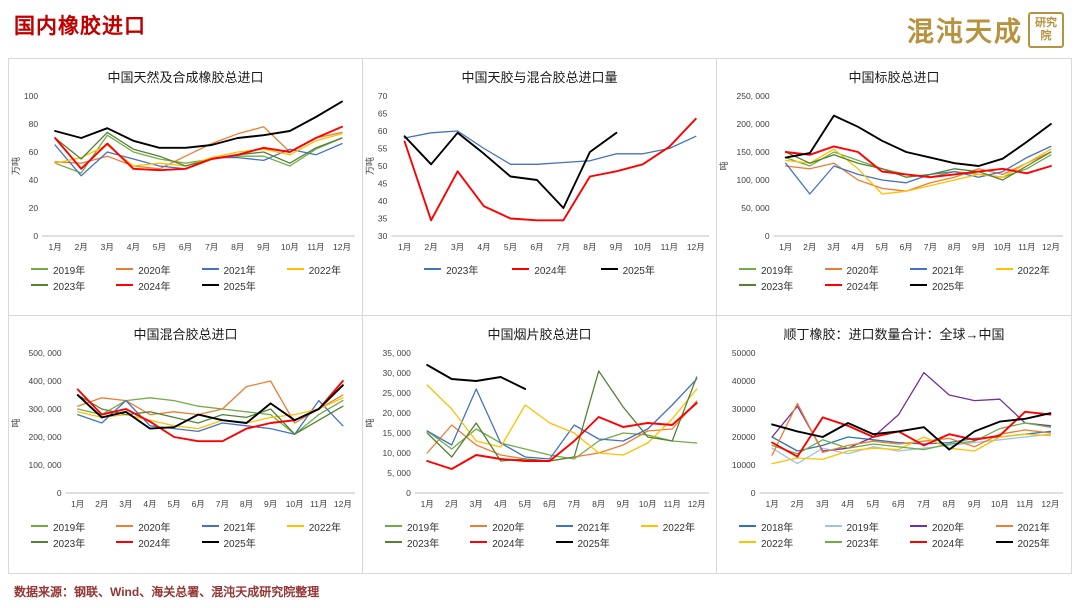 The height and width of the screenshot is (608, 1080). What do you see at coordinates (426, 504) in the screenshot?
I see `x-tick-label: 1月` at bounding box center [426, 504].